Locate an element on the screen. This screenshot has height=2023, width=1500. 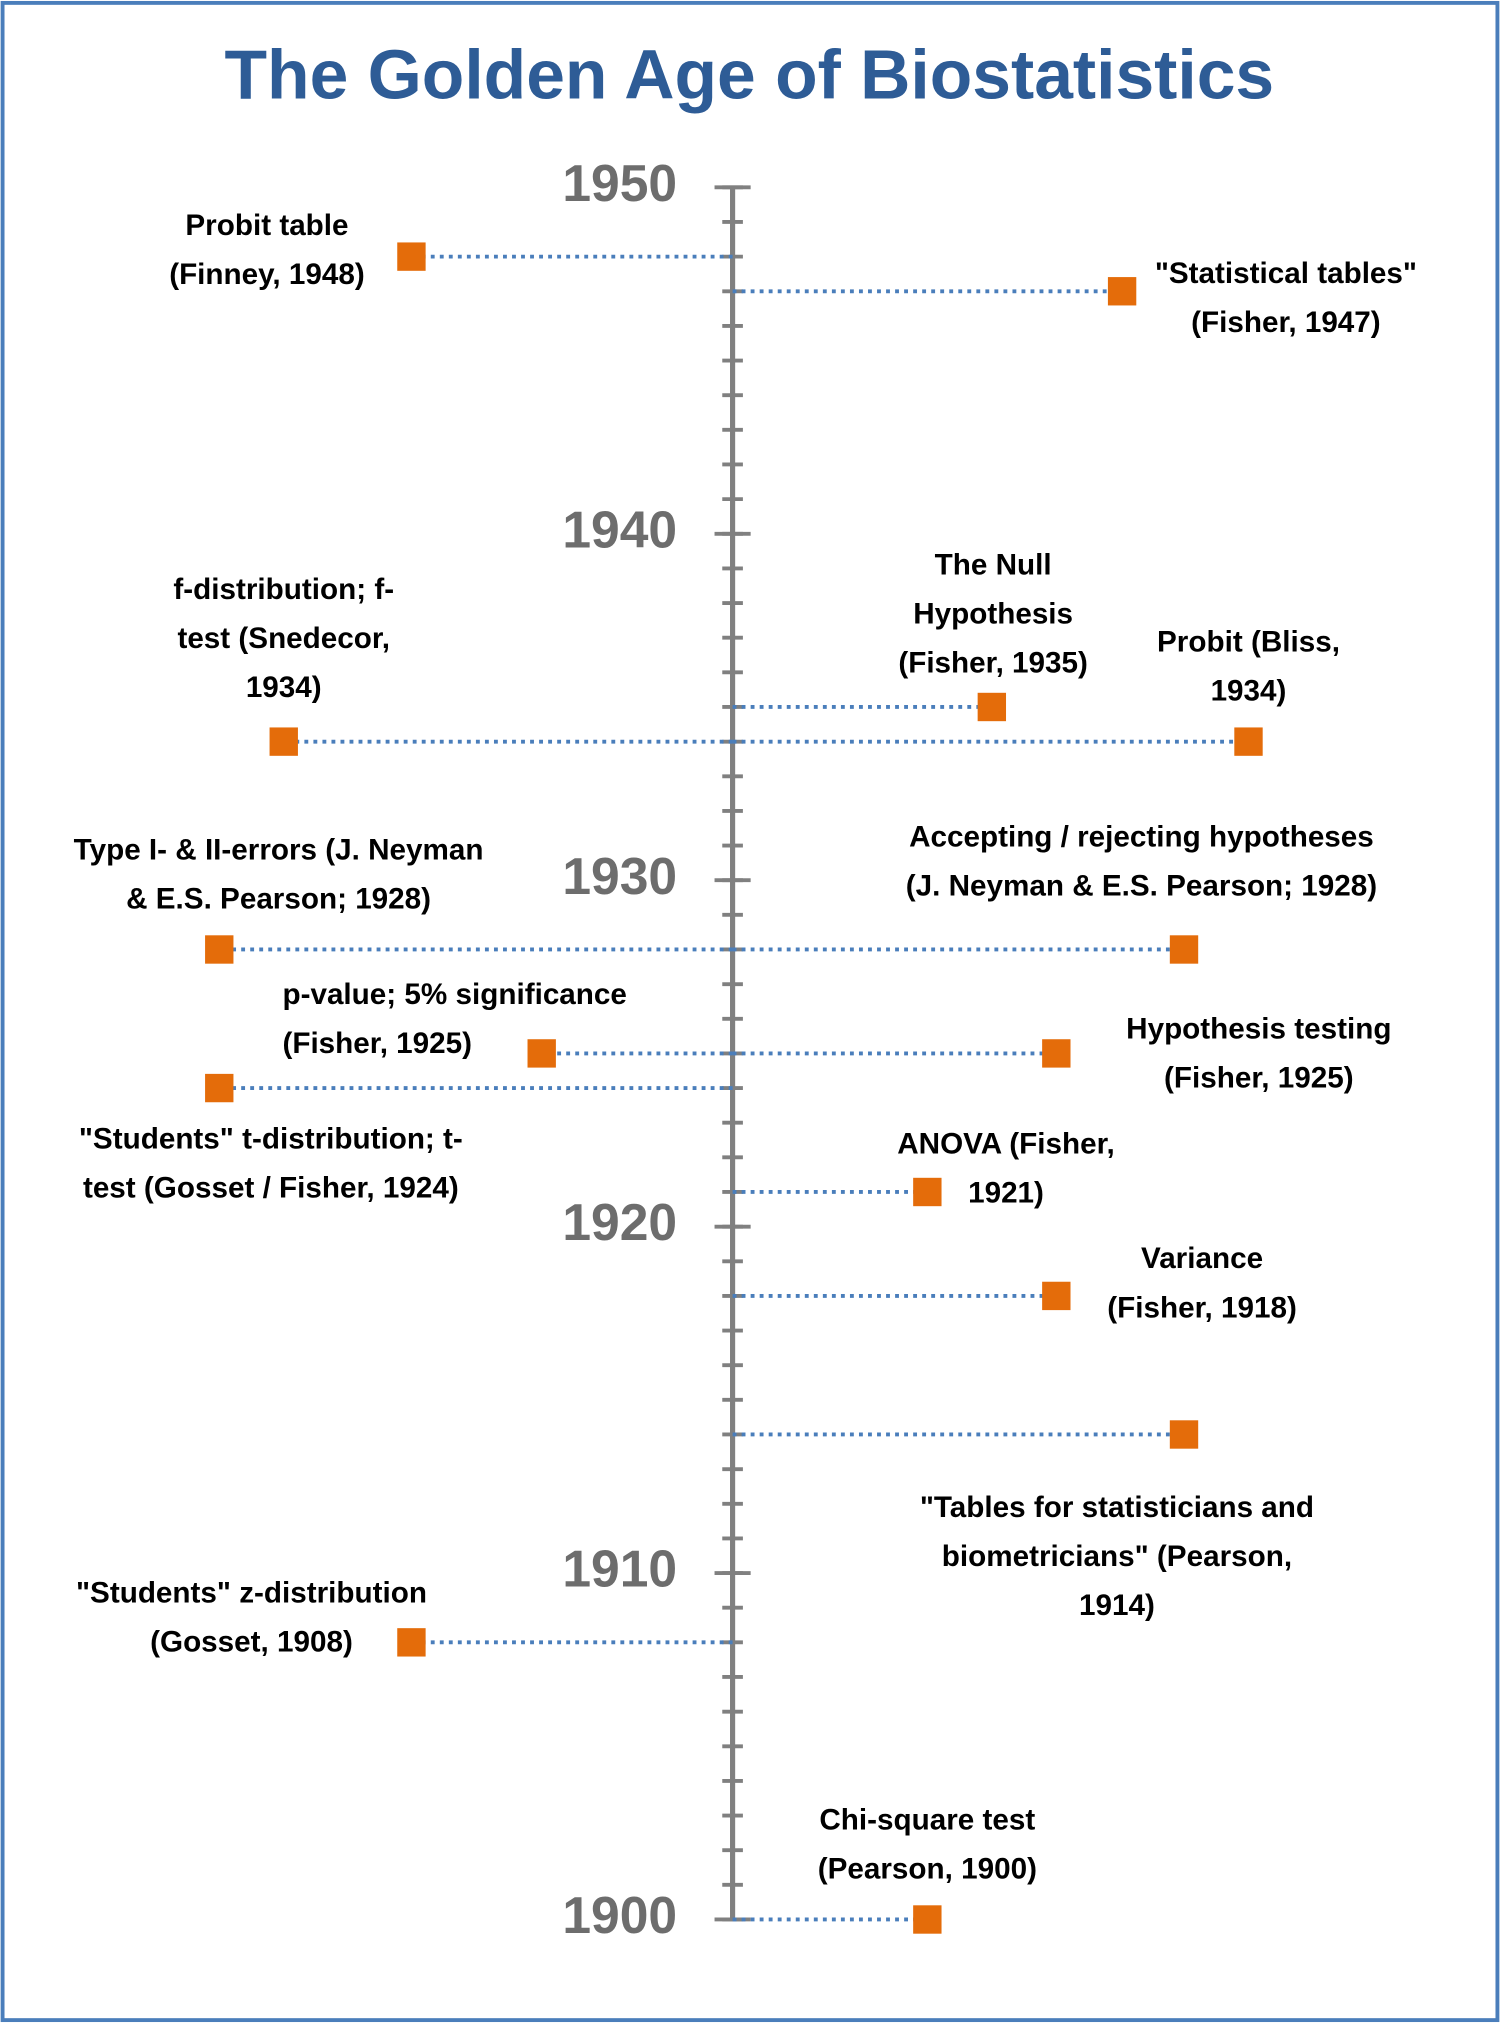
event-label: Probit (Bliss, is located at coordinates (1248, 642).